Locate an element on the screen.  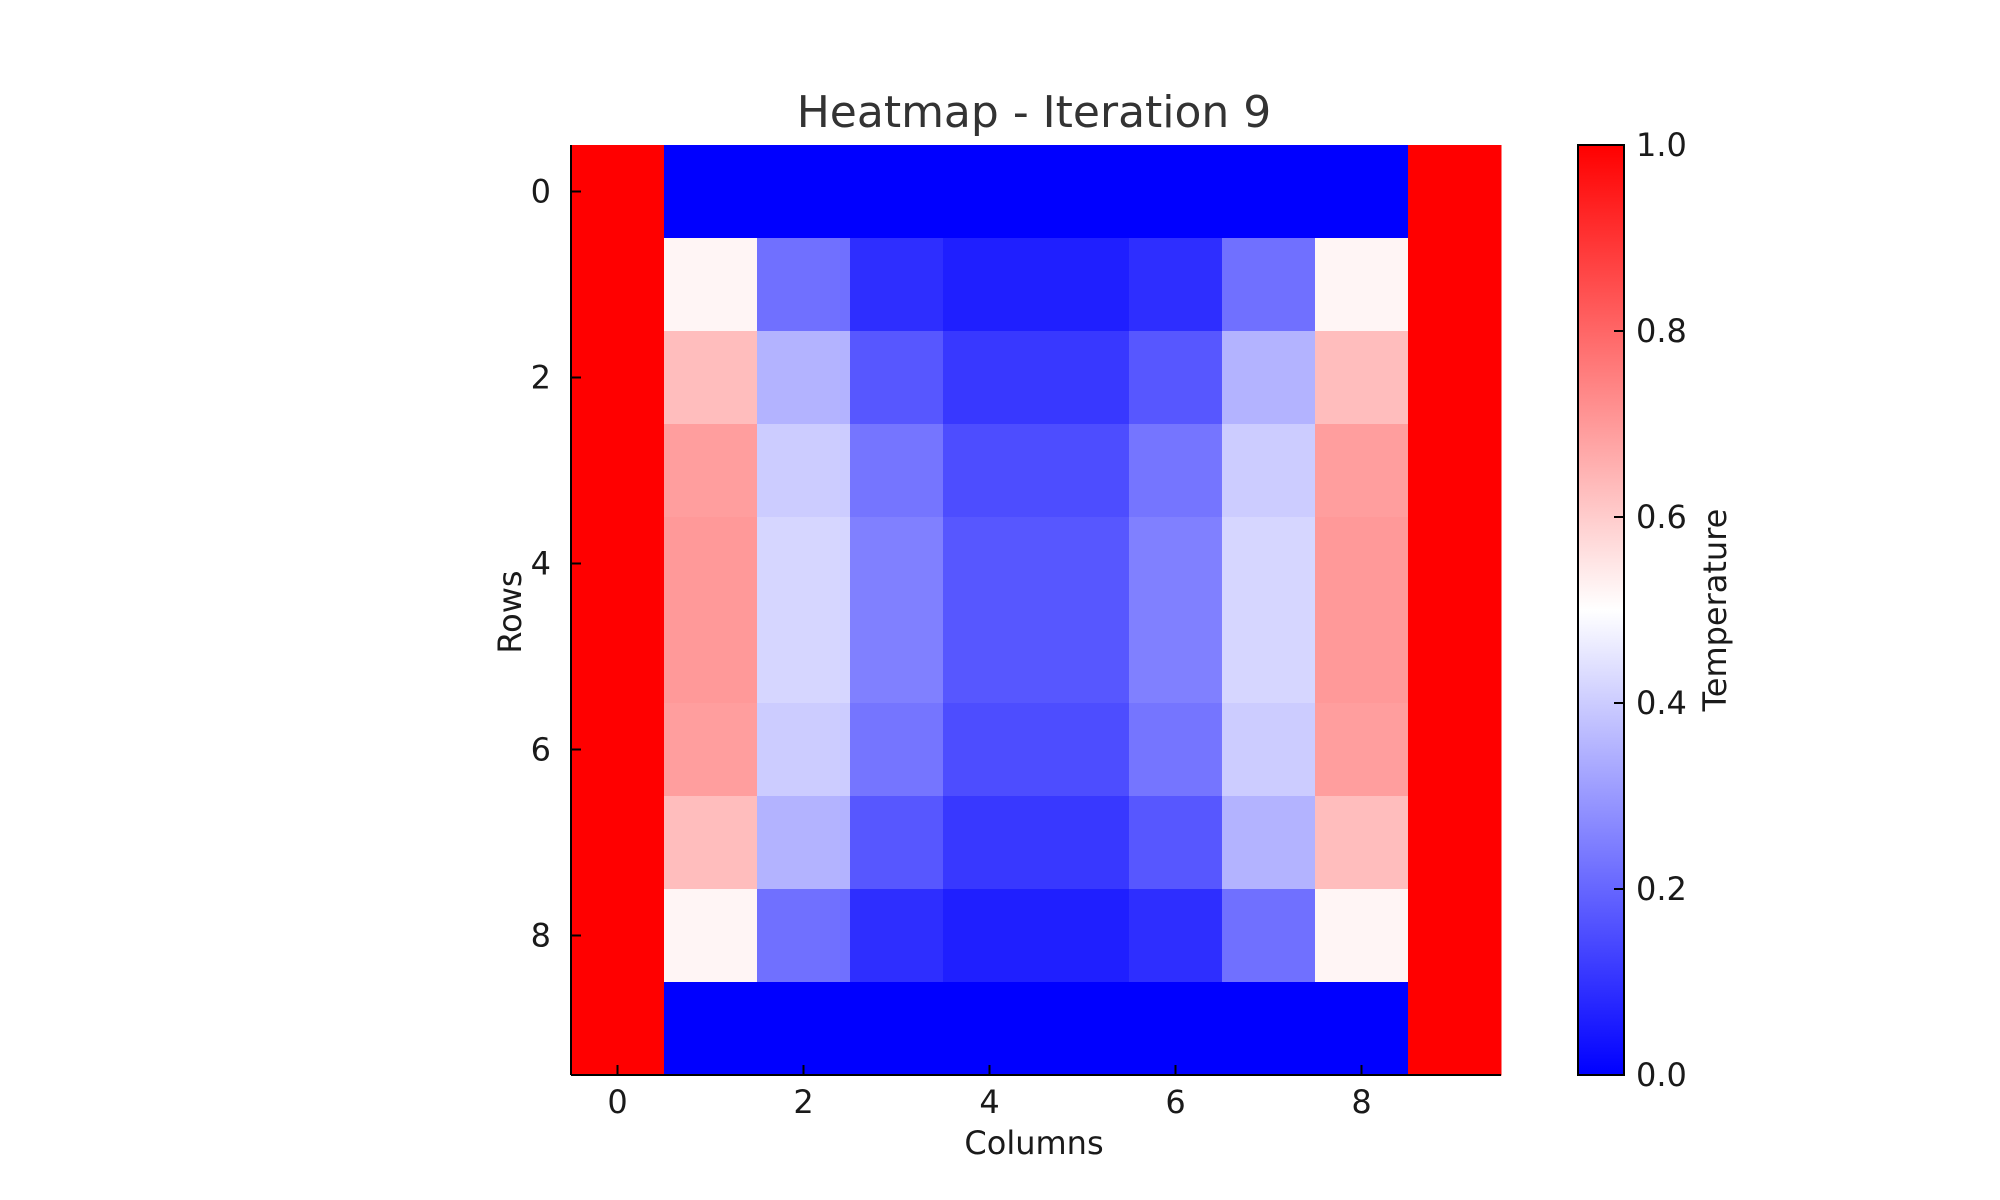
heatmap-cell-r2-c1 is located at coordinates (711, 378).